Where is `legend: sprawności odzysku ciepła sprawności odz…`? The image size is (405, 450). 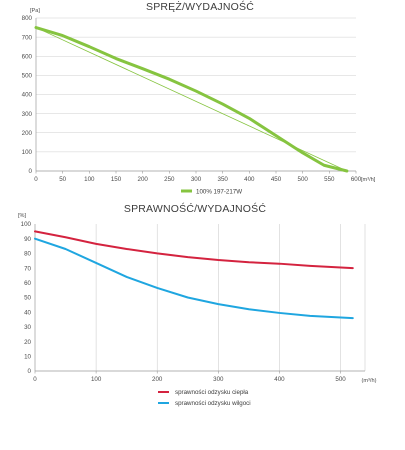
legend: sprawności odzysku ciepła sprawności odz… is located at coordinates (204, 398).